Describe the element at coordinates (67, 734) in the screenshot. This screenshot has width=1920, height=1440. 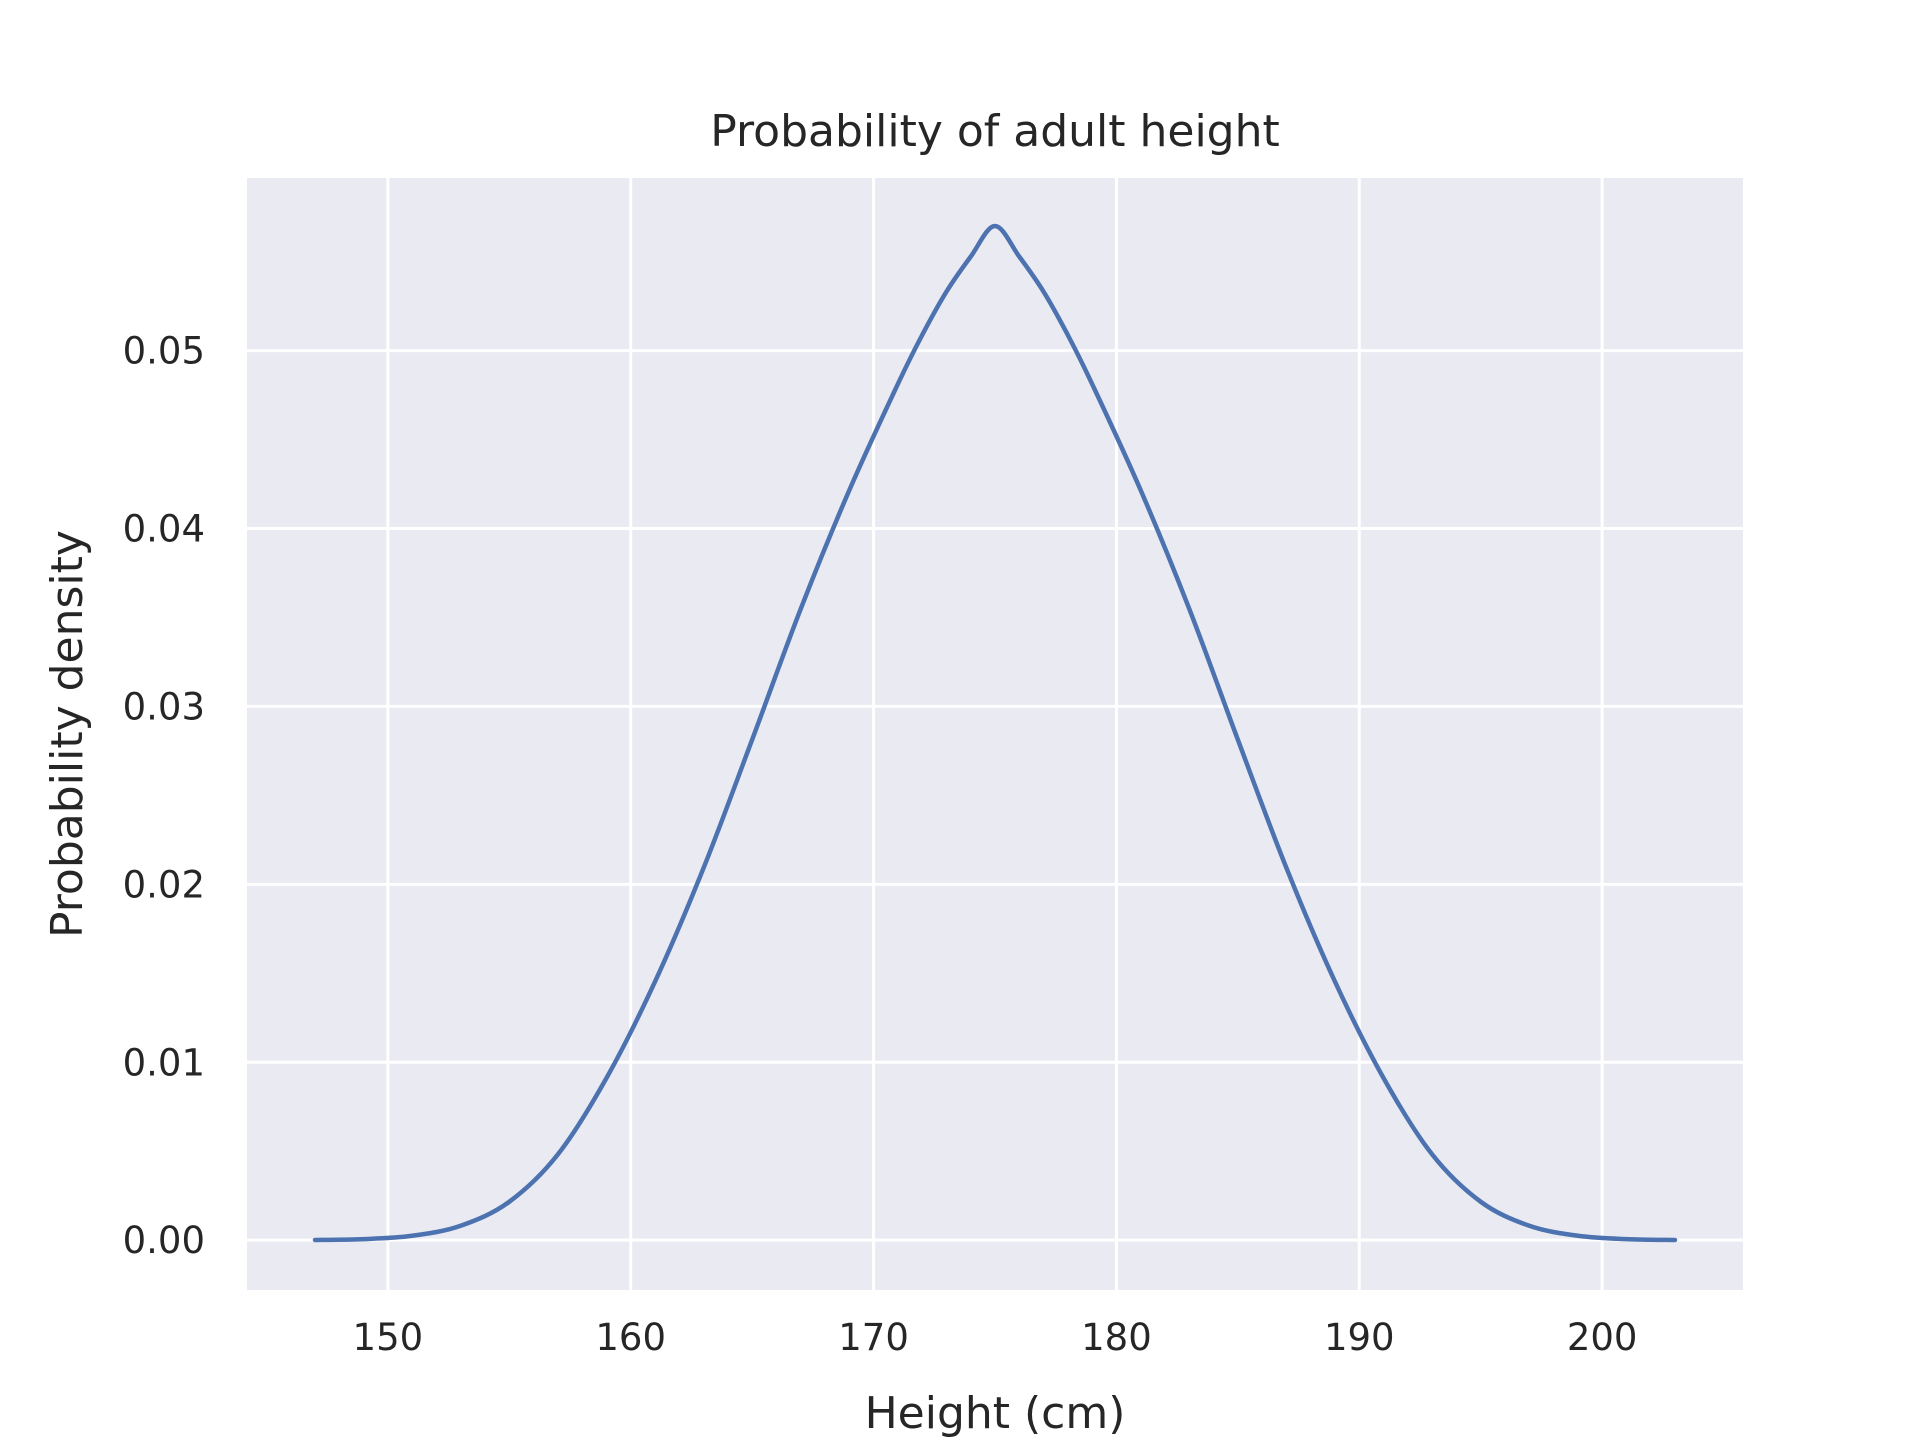
I see `y-axis-label: Probability density` at that location.